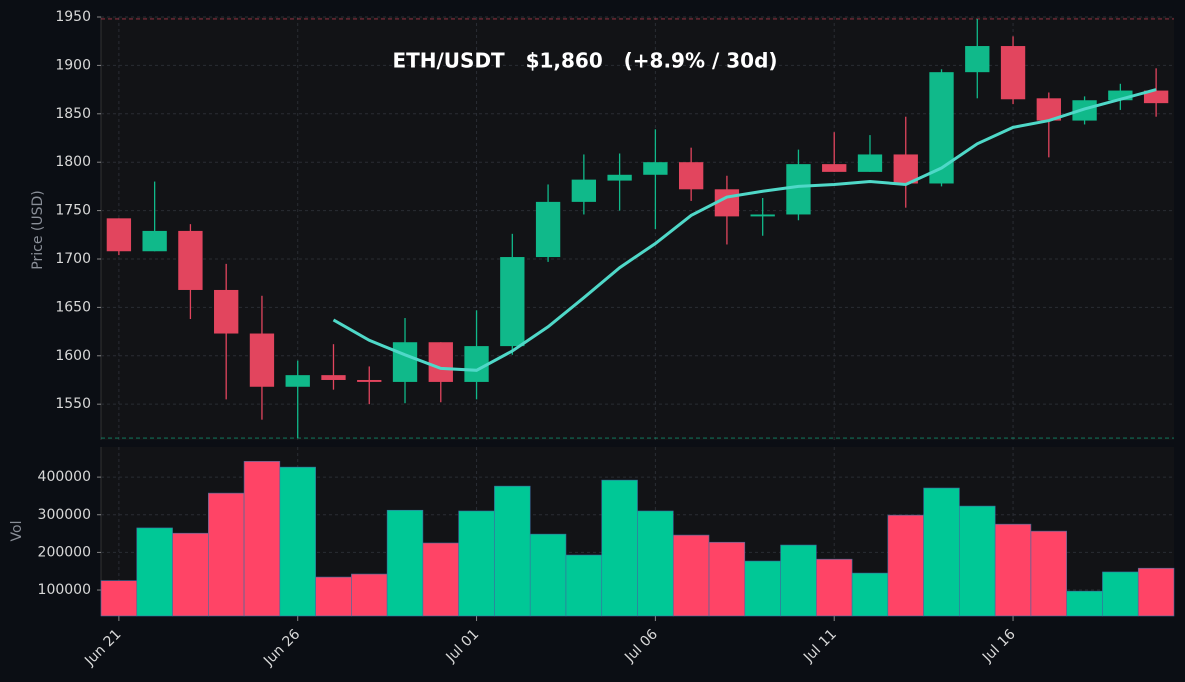 This screenshot has width=1185, height=682. I want to click on y-tick-label: 1800, so click(73, 162).